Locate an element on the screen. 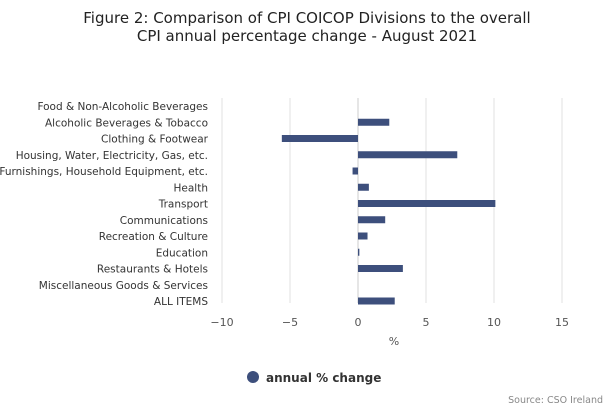 This screenshot has width=614, height=409. category-label: Food & Non-Alcoholic Beverages is located at coordinates (122, 107).